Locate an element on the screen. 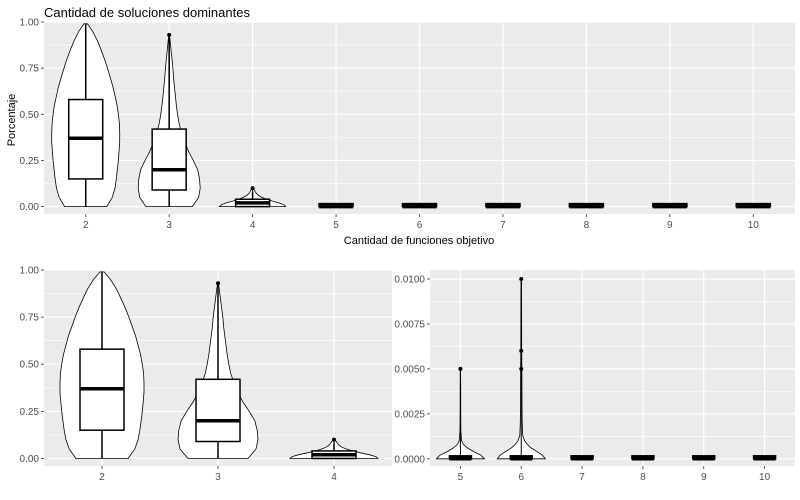  chart-title: Cantidad de soluciones dominantes is located at coordinates (147, 12).